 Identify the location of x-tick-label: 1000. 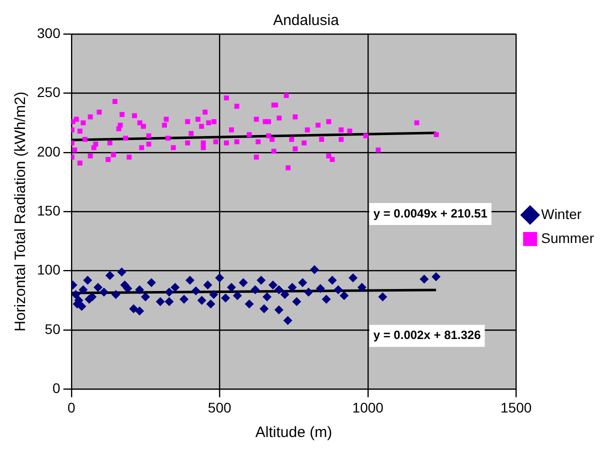
(368, 407).